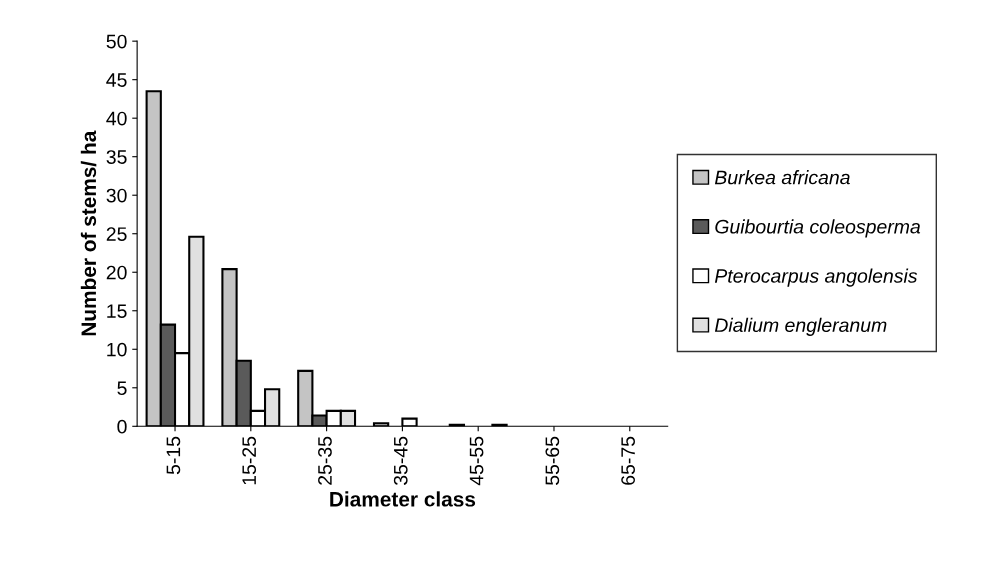 This screenshot has width=1001, height=588. I want to click on x-tick-label: 65-75, so click(628, 460).